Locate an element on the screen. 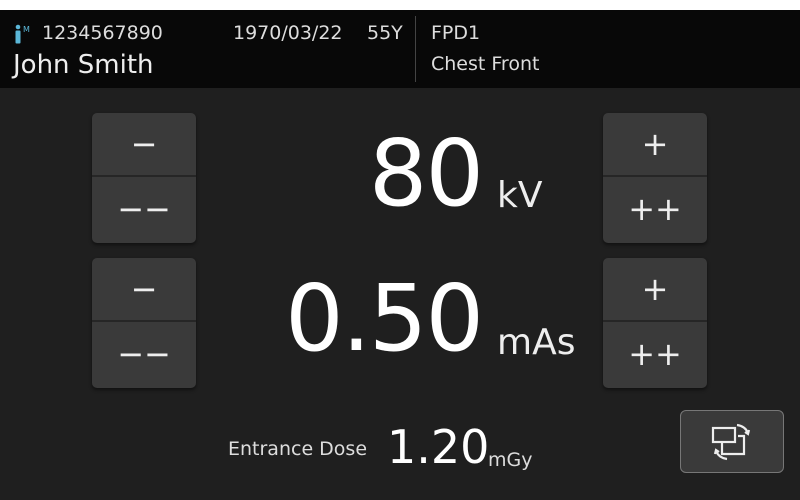  swap-icon is located at coordinates (731, 441).